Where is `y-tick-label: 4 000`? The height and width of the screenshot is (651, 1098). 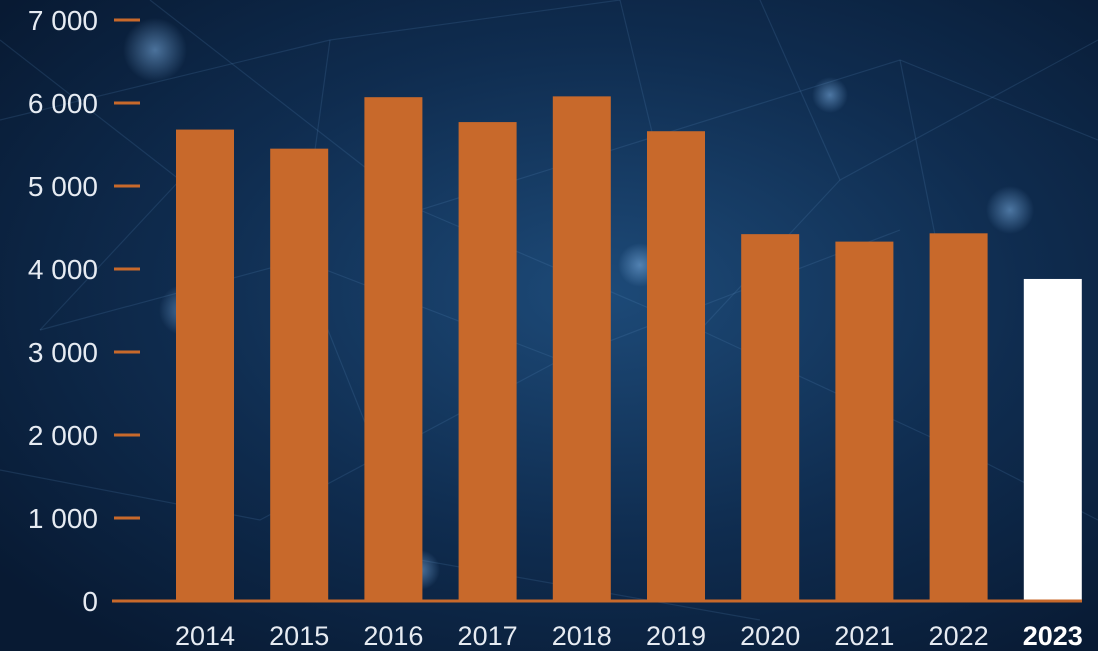
y-tick-label: 4 000 is located at coordinates (63, 269).